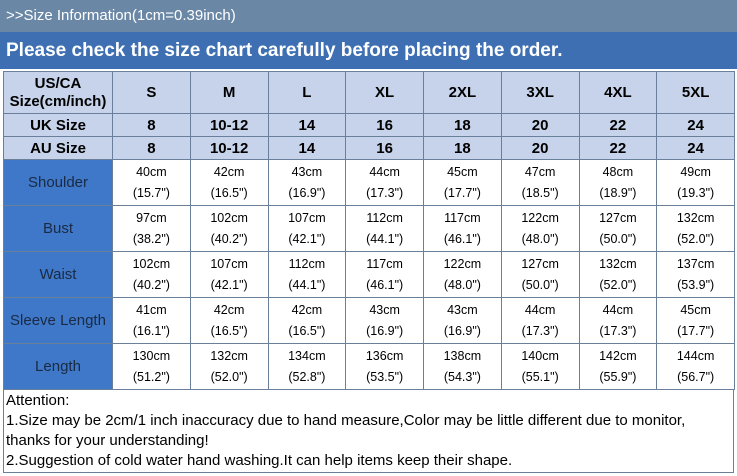  I want to click on measurement-inch: (46.1"), so click(385, 284).